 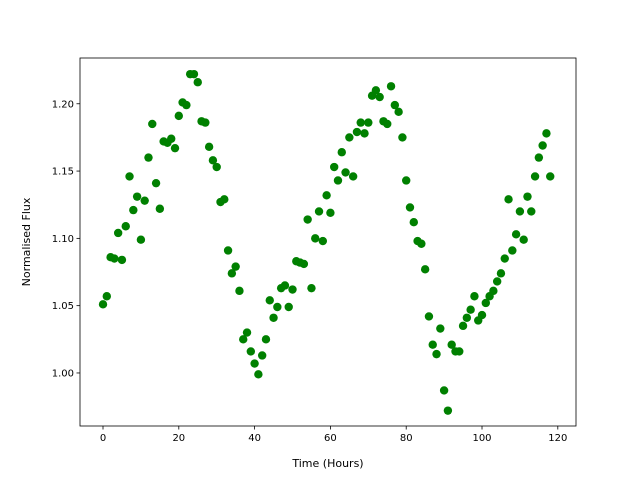 What do you see at coordinates (254, 438) in the screenshot?
I see `x-tick-label: 40` at bounding box center [254, 438].